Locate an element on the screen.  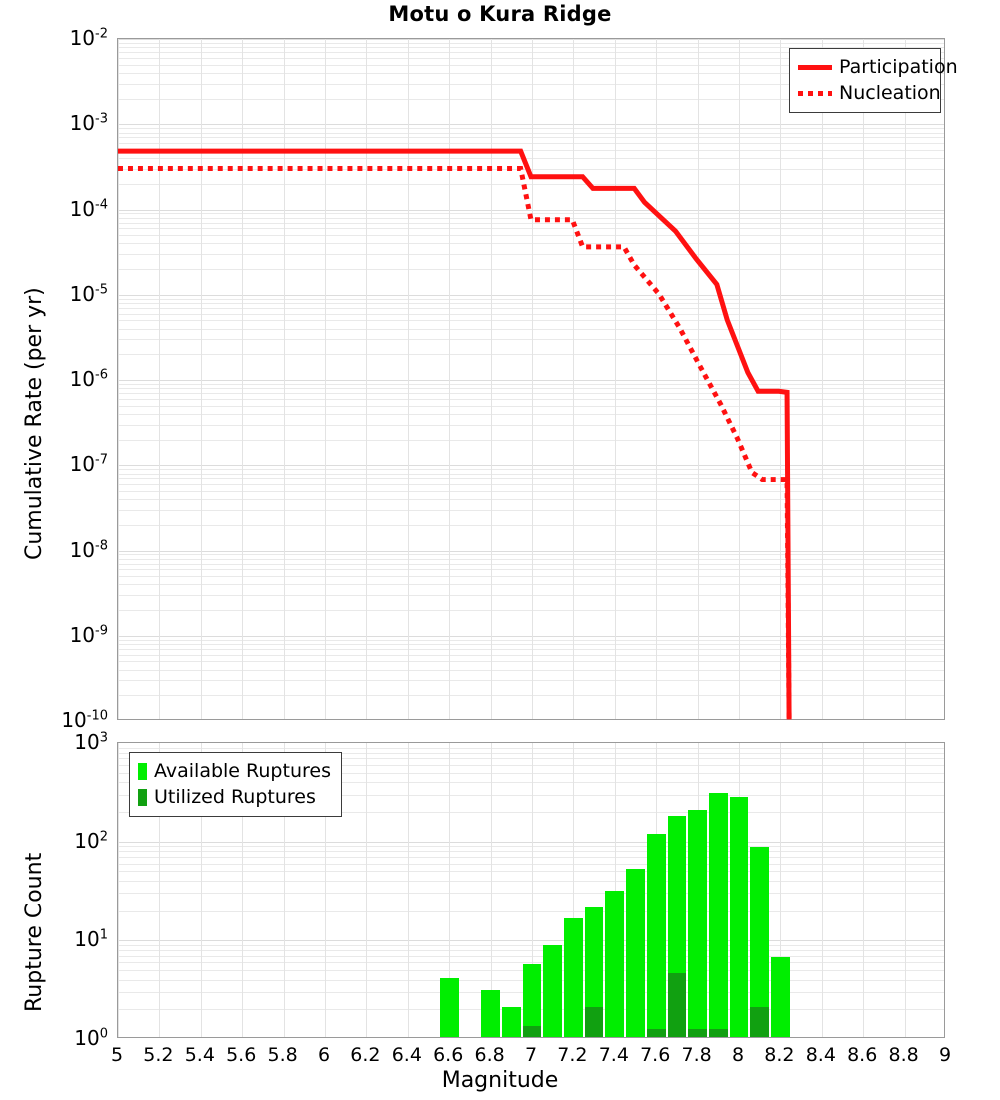
utilized-swatch-icon is located at coordinates (142, 797).